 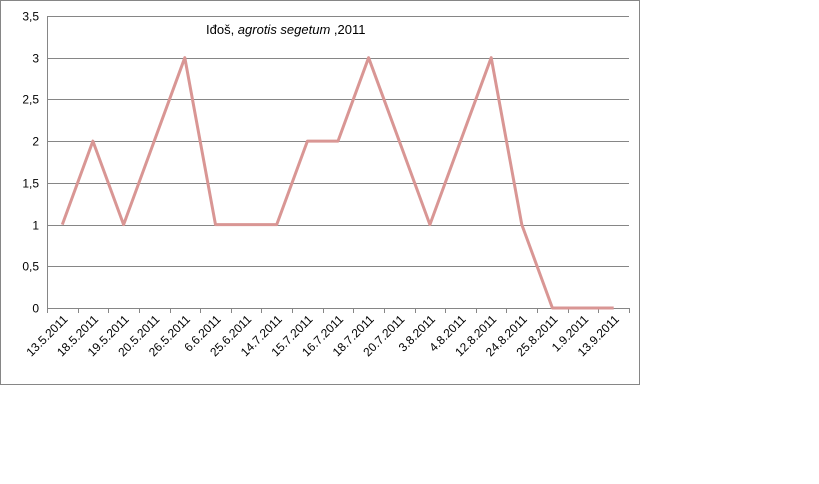 What do you see at coordinates (30, 17) in the screenshot?
I see `y-tick-label: 3,5` at bounding box center [30, 17].